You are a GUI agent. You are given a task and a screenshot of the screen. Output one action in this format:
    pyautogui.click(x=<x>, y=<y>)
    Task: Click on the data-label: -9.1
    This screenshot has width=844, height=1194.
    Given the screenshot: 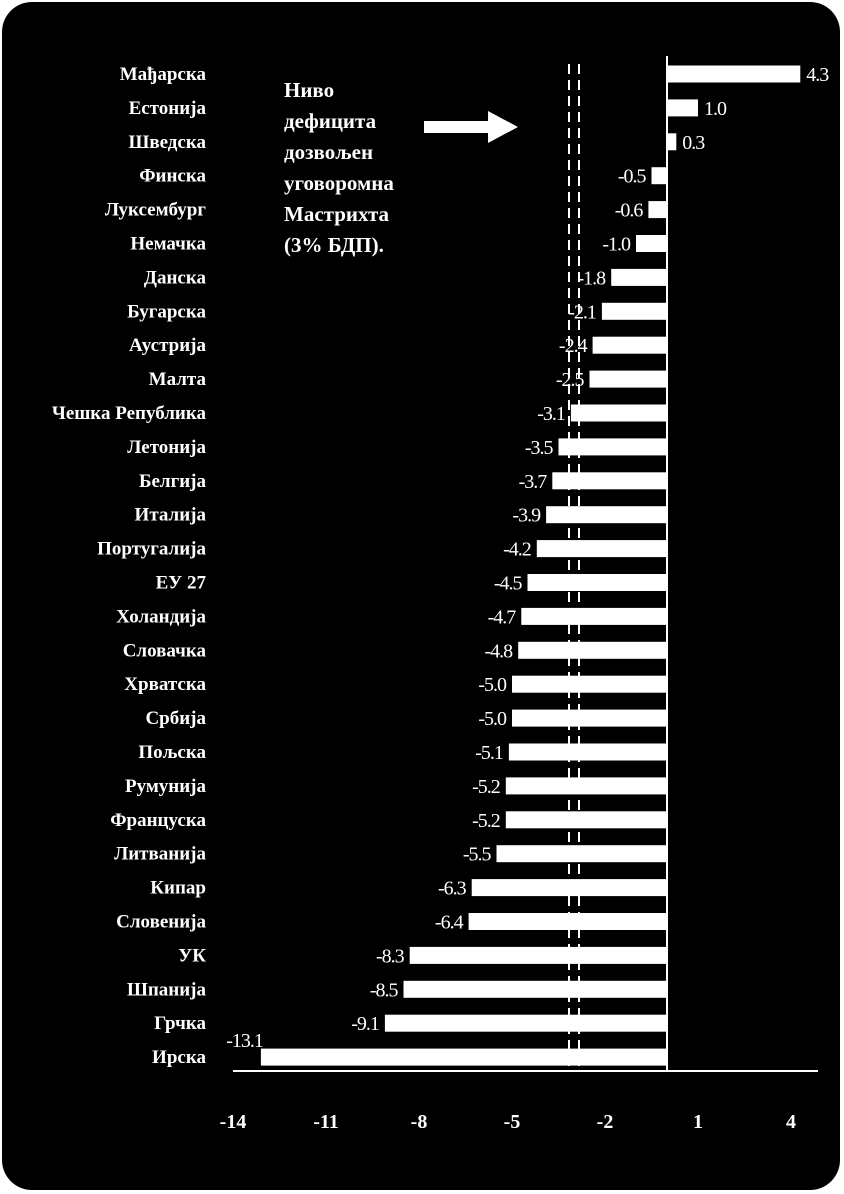 What is the action you would take?
    pyautogui.click(x=365, y=1024)
    